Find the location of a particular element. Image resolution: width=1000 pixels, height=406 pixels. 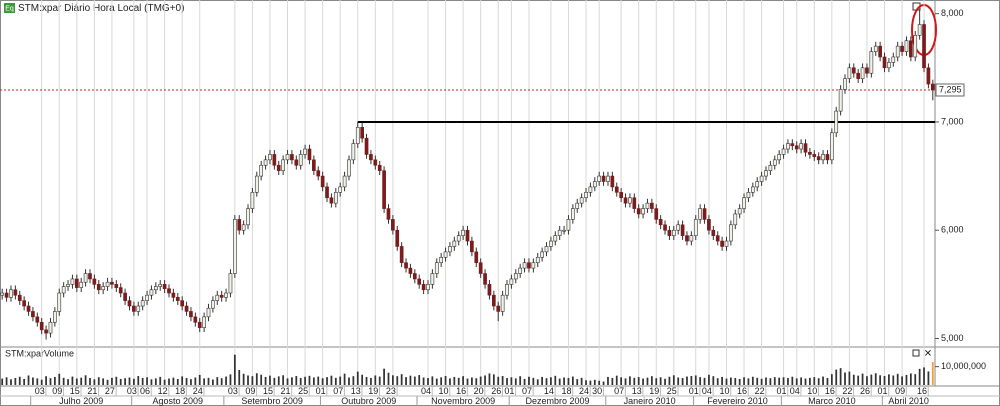

x-tick-label: 01 is located at coordinates (782, 391).